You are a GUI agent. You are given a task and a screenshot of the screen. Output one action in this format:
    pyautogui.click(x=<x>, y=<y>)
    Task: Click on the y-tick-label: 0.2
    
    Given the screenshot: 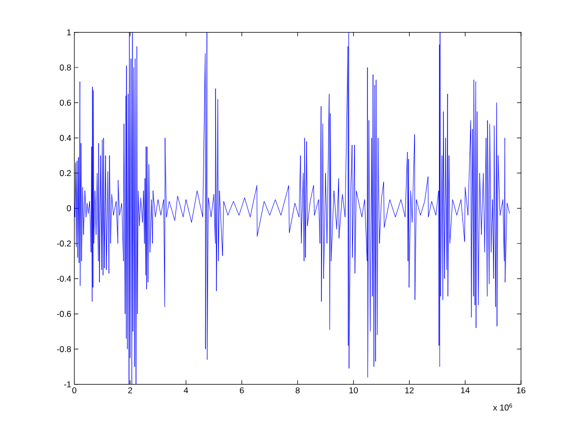 What is the action you would take?
    pyautogui.click(x=65, y=173)
    